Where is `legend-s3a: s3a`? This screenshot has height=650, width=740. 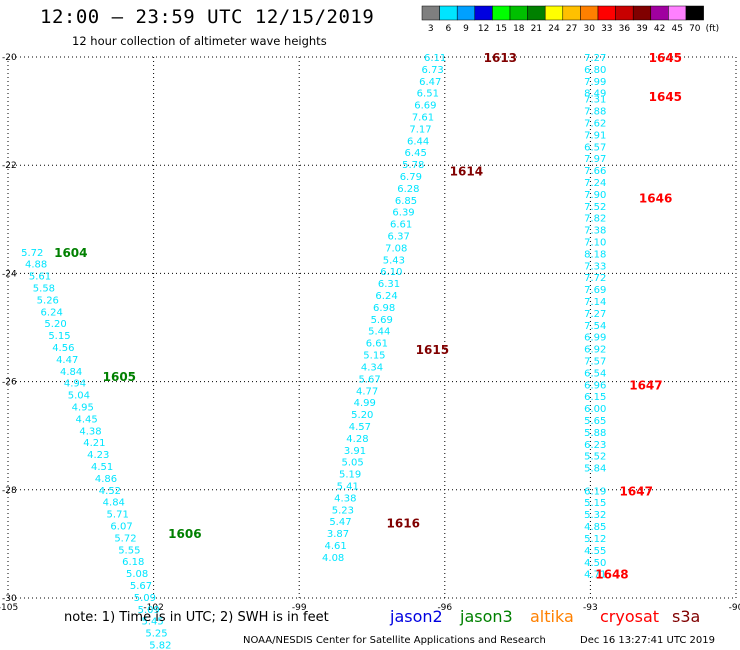
legend-s3a: s3a is located at coordinates (686, 616).